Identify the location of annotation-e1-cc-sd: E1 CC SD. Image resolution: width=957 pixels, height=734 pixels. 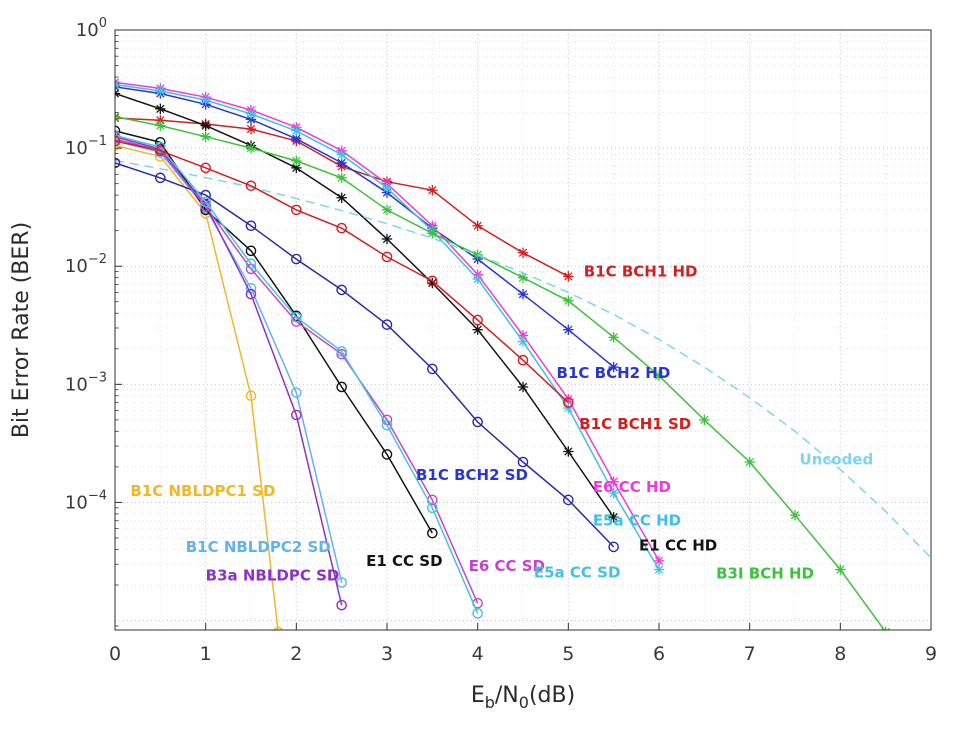
(404, 561).